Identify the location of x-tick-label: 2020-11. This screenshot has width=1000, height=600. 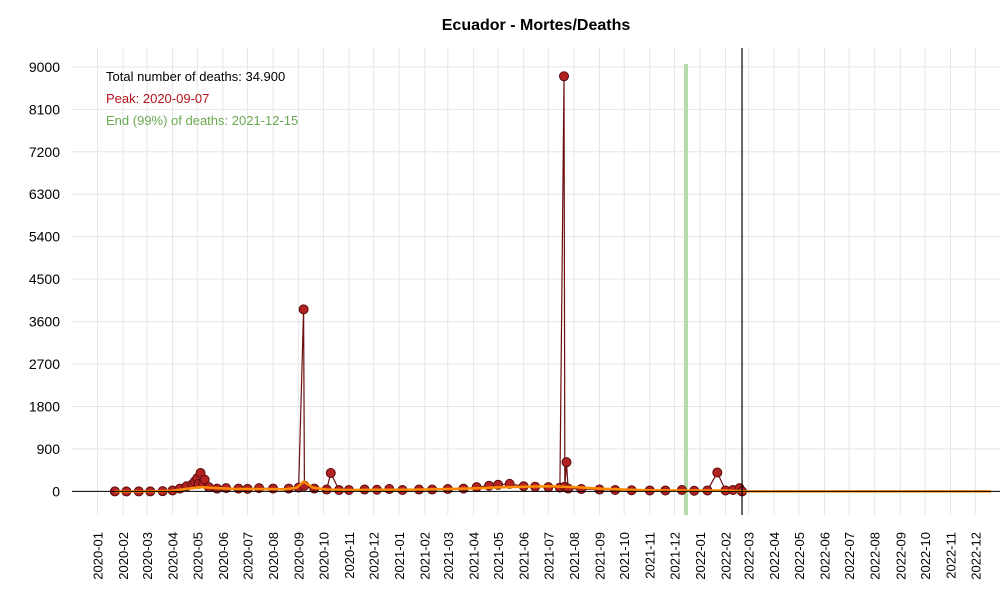
(349, 555).